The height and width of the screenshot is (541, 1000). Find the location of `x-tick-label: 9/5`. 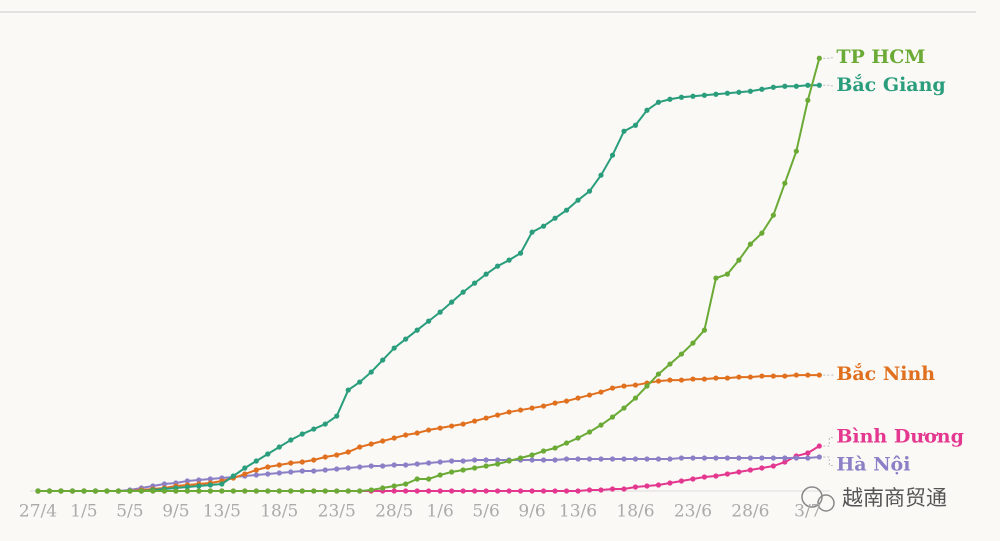

x-tick-label: 9/5 is located at coordinates (175, 512).